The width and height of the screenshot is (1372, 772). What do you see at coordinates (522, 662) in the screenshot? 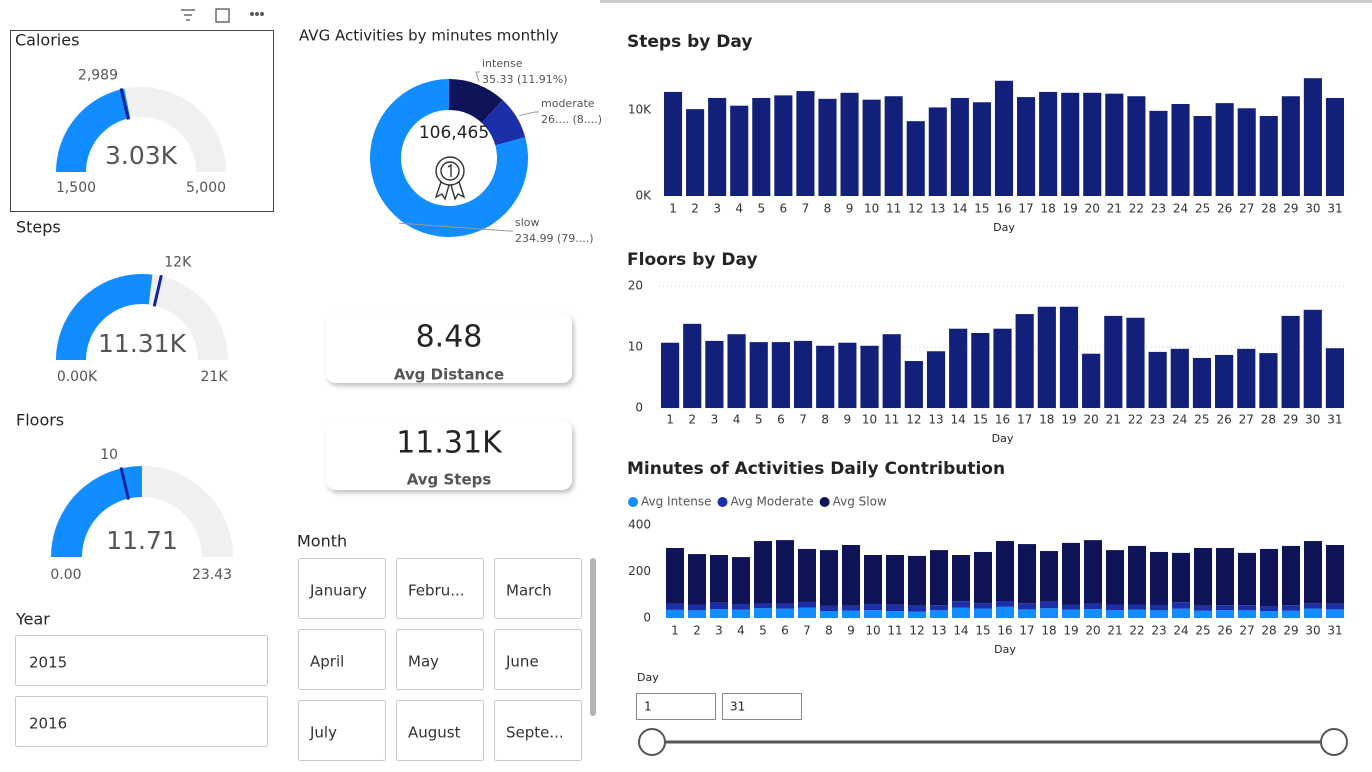
I see `slicer-item: June` at bounding box center [522, 662].